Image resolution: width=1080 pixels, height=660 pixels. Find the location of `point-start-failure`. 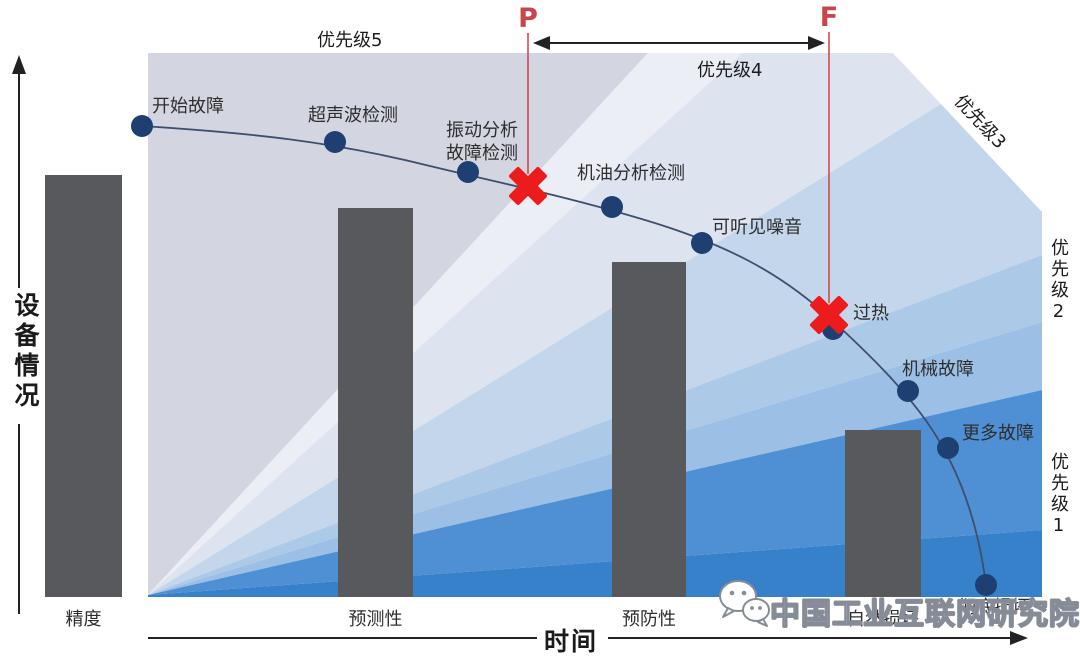

point-start-failure is located at coordinates (142, 126).